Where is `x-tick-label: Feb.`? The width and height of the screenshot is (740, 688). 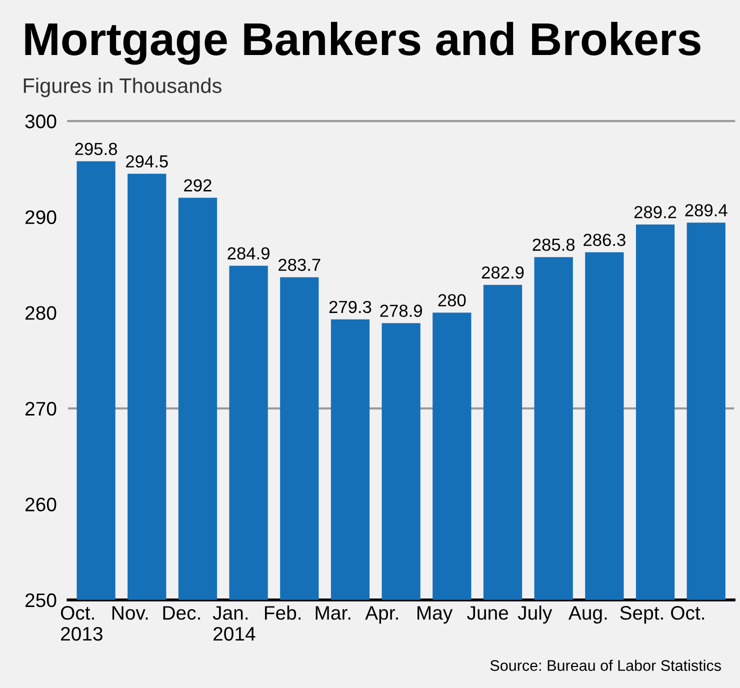
x-tick-label: Feb. is located at coordinates (282, 612).